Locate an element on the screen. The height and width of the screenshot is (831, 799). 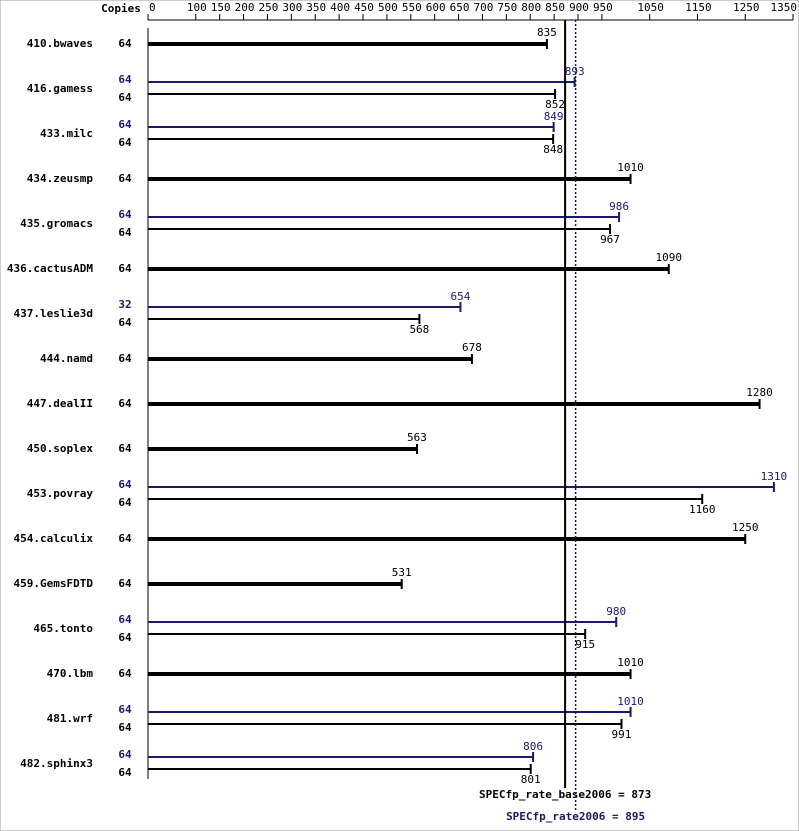
value-label: 980 is located at coordinates (616, 611).